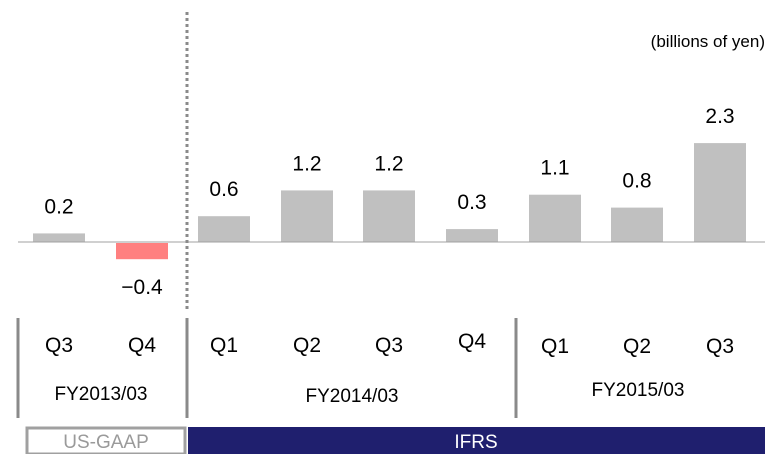 The height and width of the screenshot is (454, 767). Describe the element at coordinates (59, 345) in the screenshot. I see `quarter-label-1: Q3` at that location.